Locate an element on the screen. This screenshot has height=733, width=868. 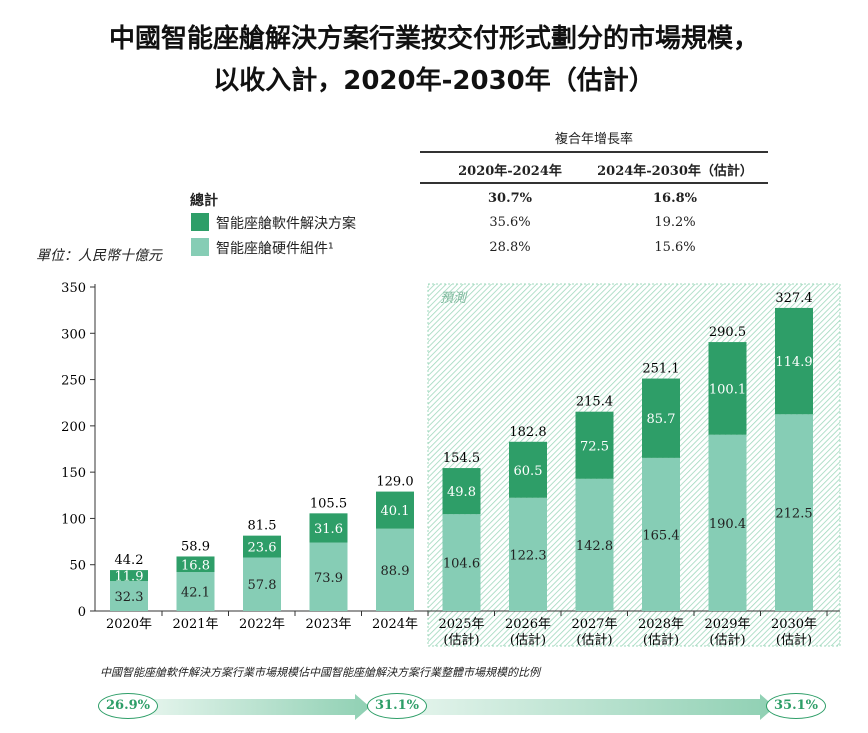
y-tick-label: 350 is located at coordinates (73, 288).